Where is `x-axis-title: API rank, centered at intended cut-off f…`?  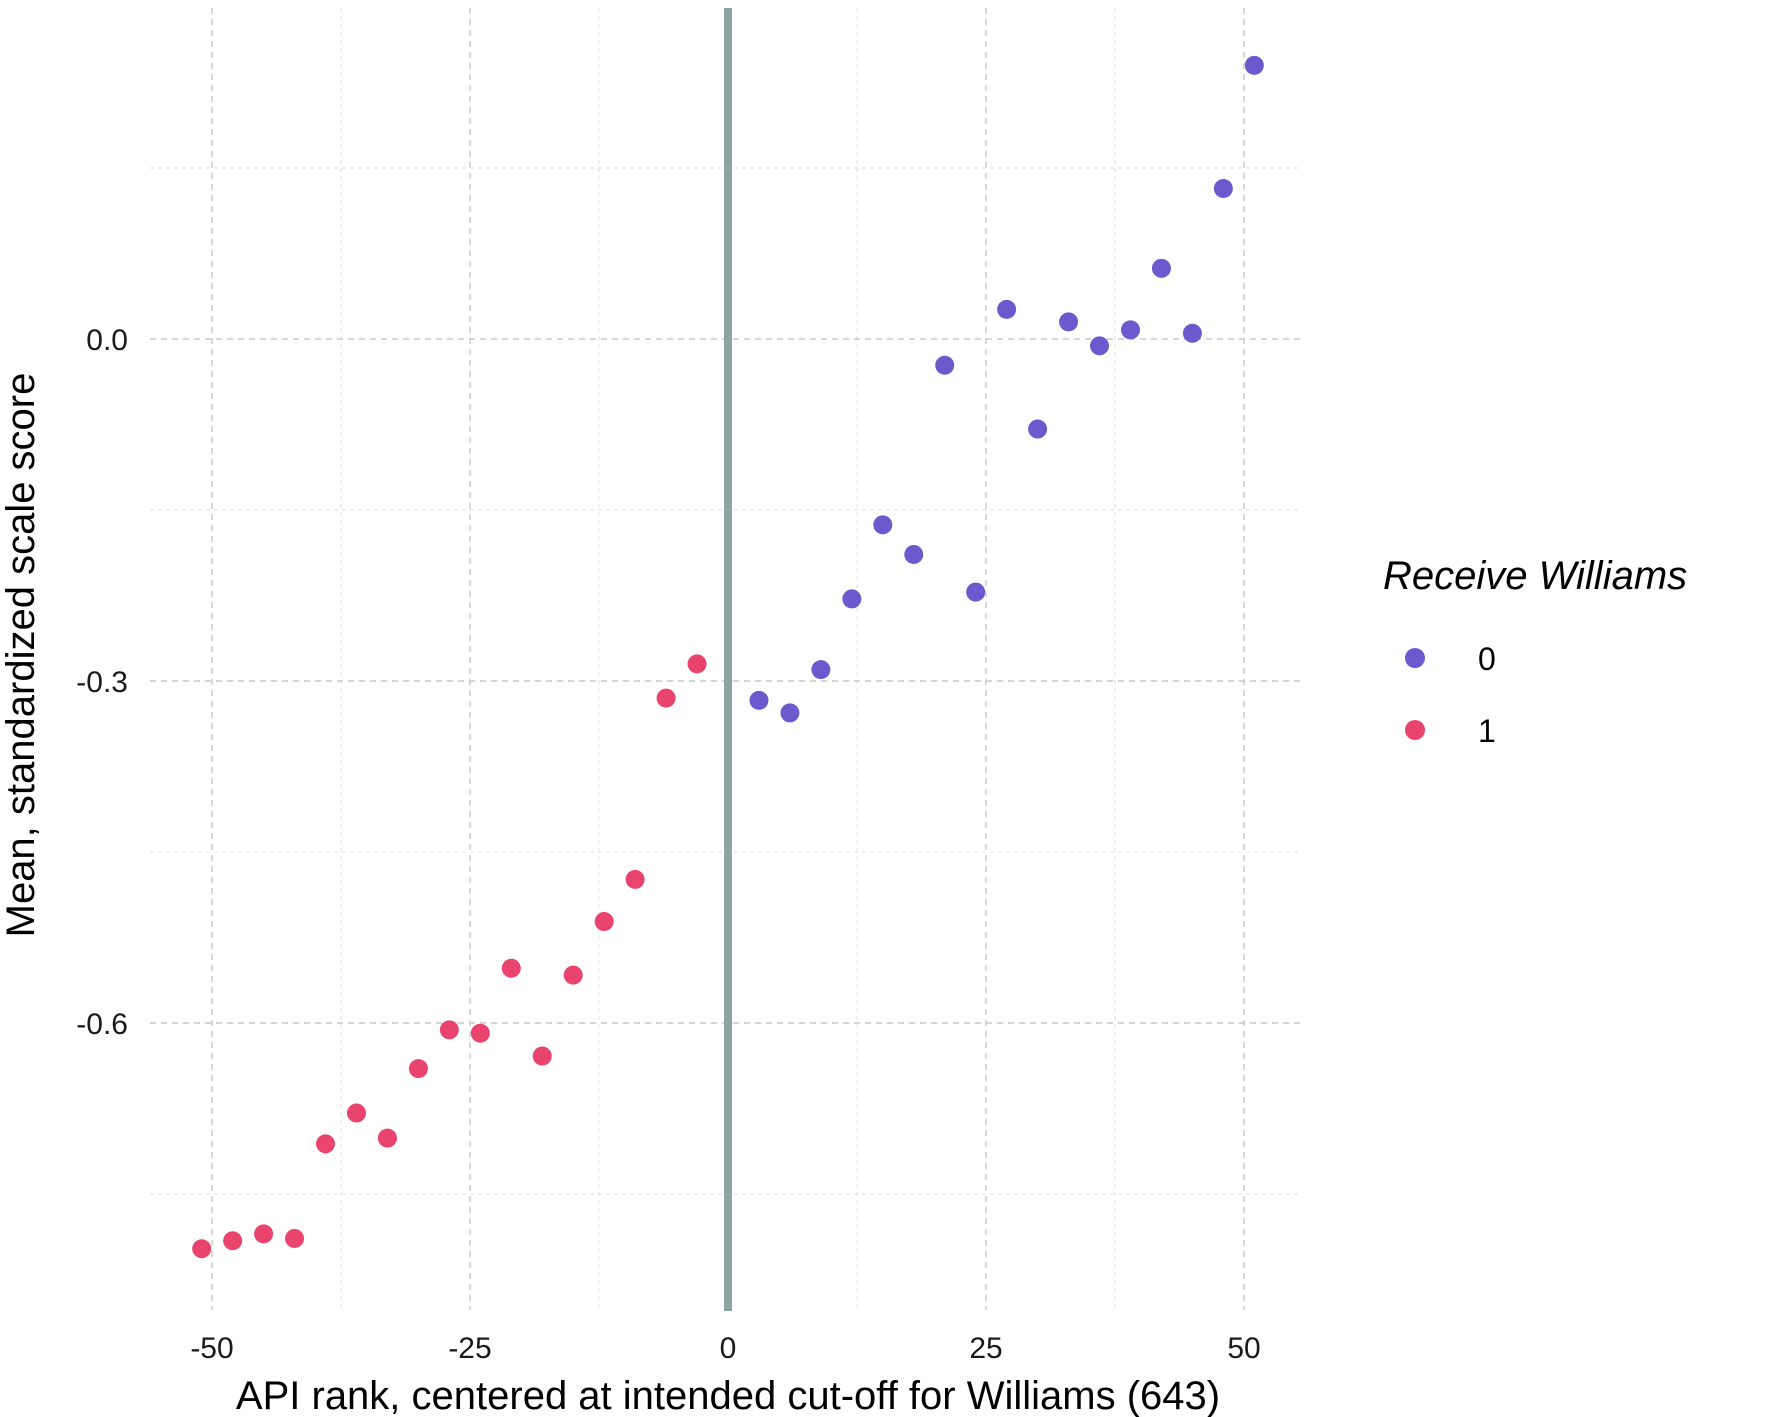
x-axis-title: API rank, centered at intended cut-off f… is located at coordinates (728, 1395).